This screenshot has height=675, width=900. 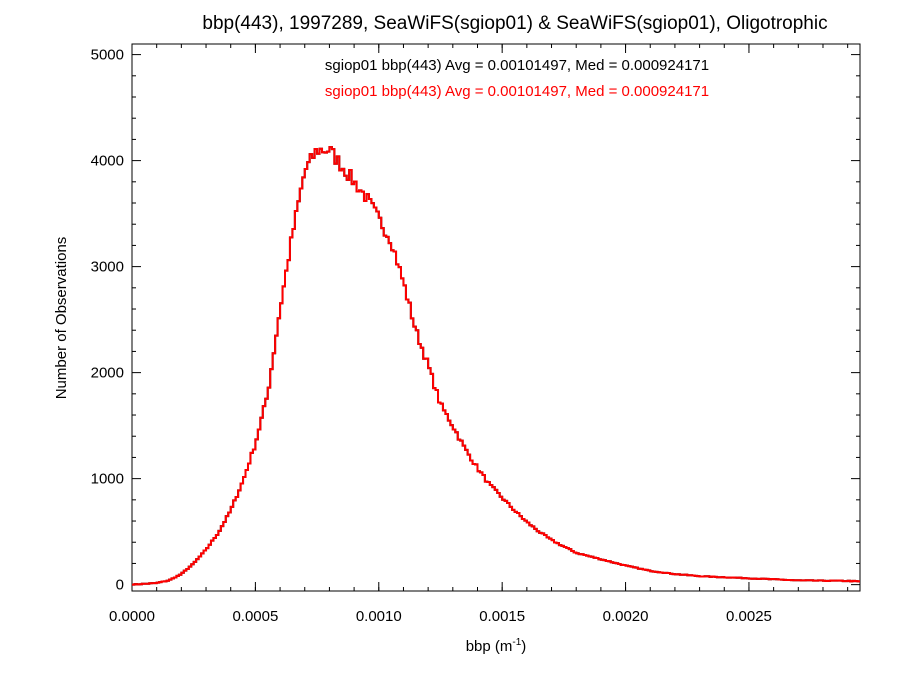 What do you see at coordinates (496, 646) in the screenshot?
I see `x-axis-label: bbp (m-1)` at bounding box center [496, 646].